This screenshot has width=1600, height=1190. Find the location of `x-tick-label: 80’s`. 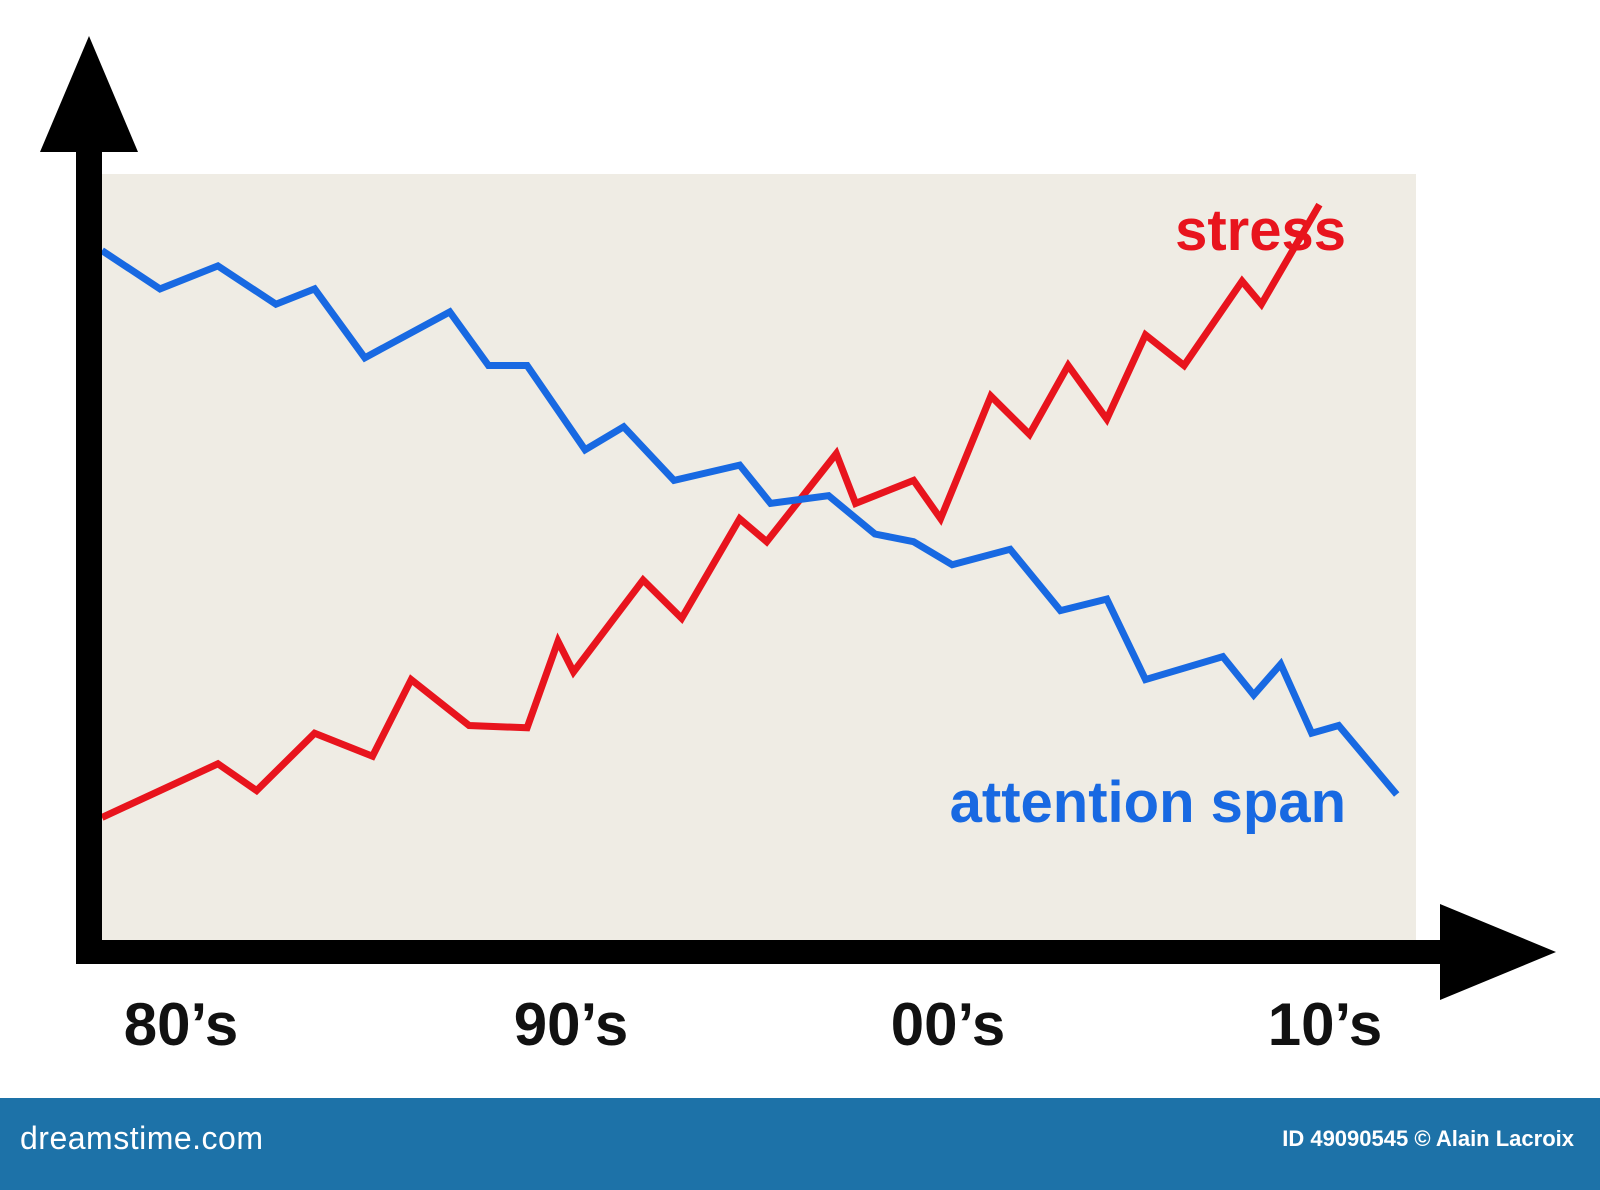

x-tick-label: 80’s is located at coordinates (181, 1024).